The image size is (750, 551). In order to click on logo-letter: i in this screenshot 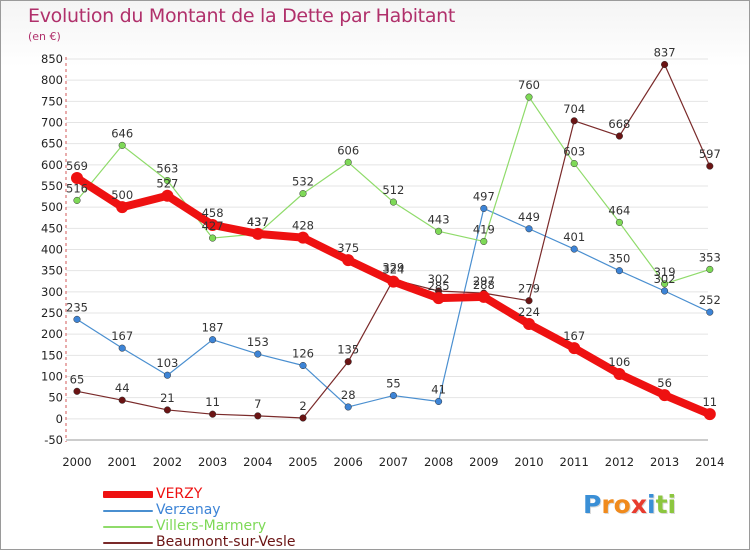, I will do `click(651, 504)`.